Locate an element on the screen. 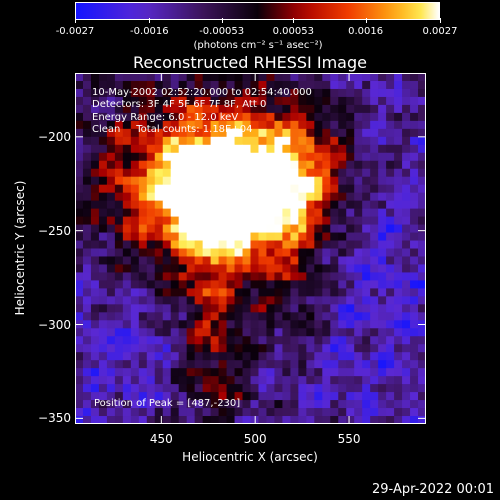  colorbar-tick is located at coordinates (75, 20).